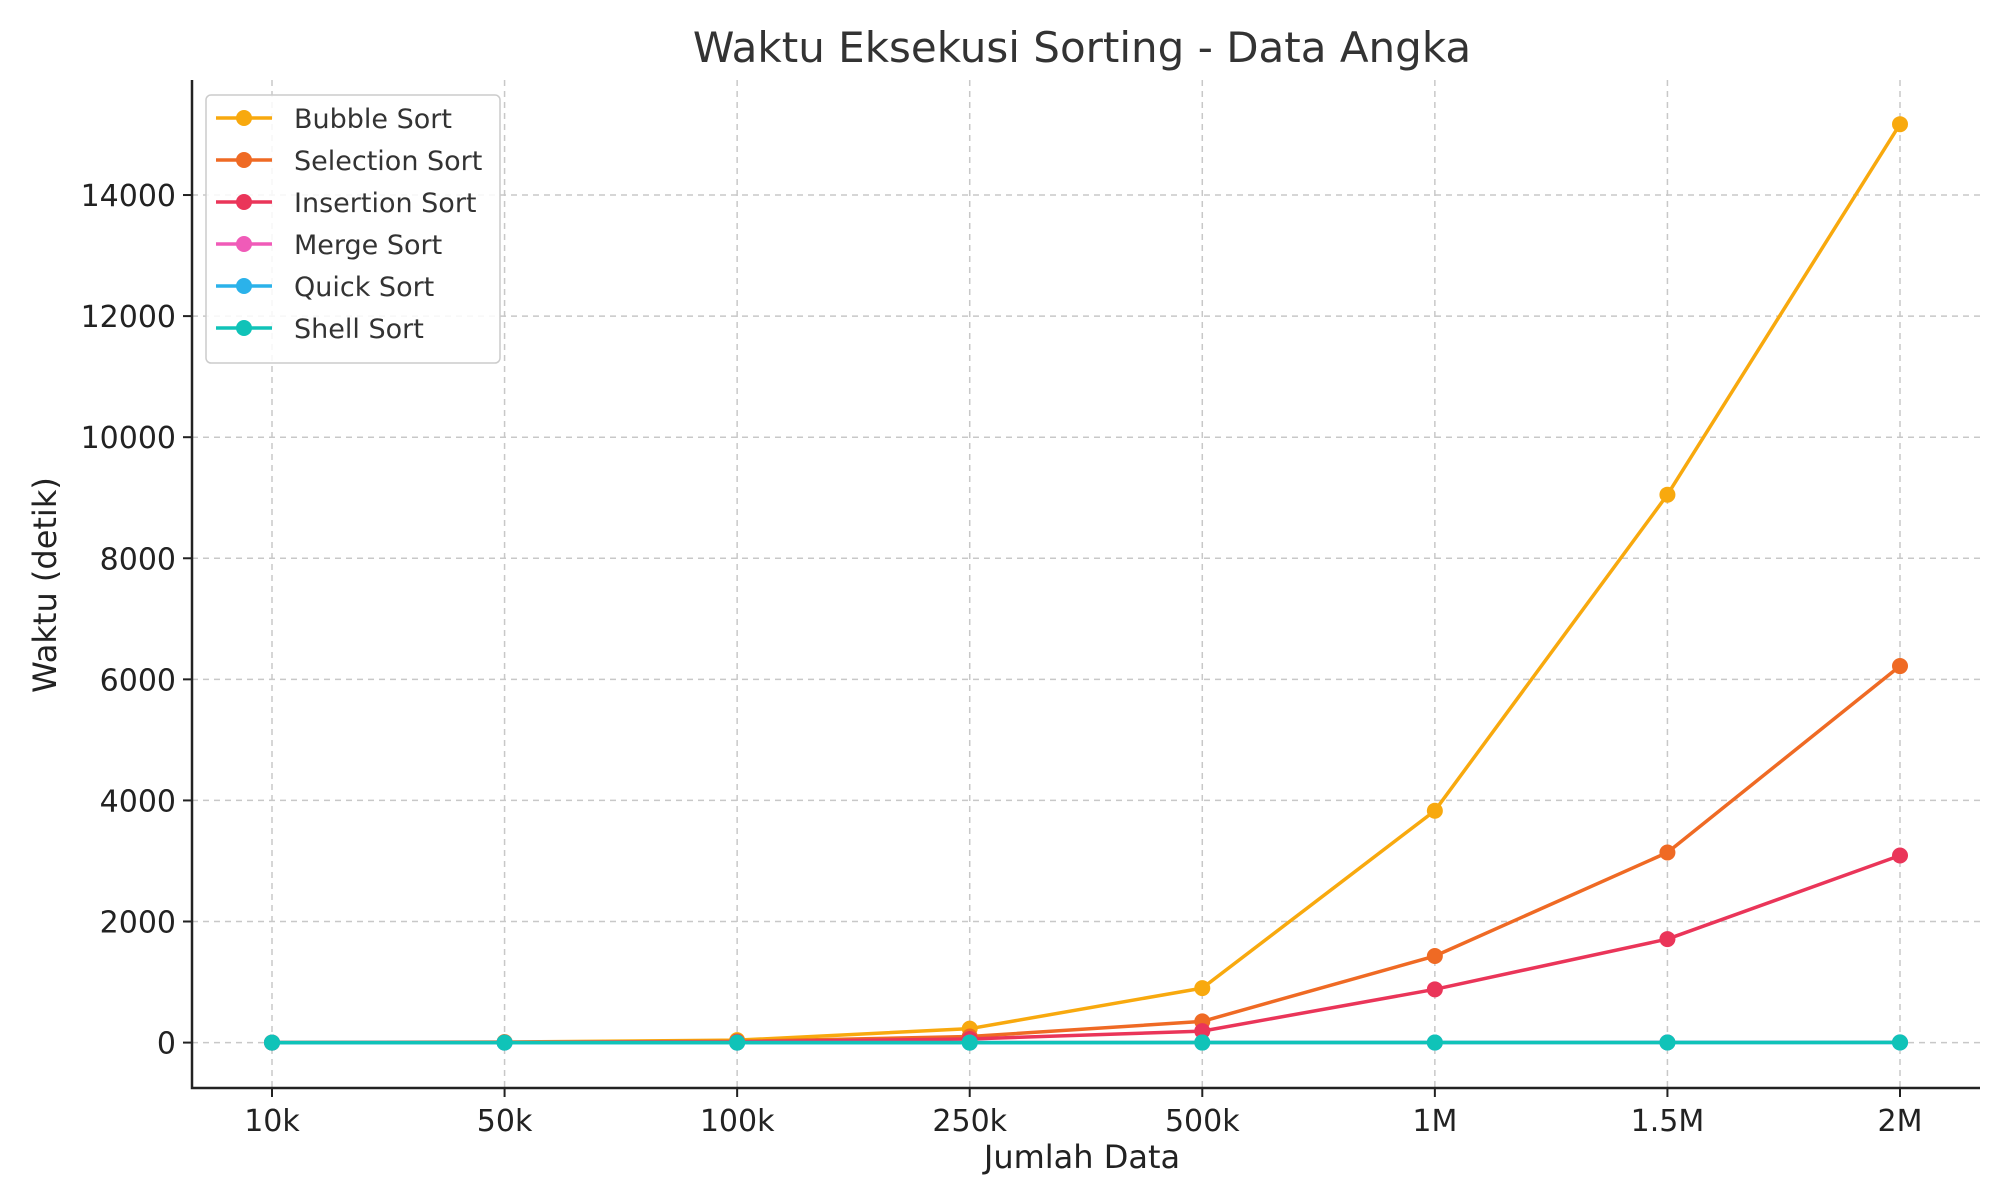 The height and width of the screenshot is (1200, 2000). What do you see at coordinates (138, 923) in the screenshot?
I see `y-tick-label: 2000` at bounding box center [138, 923].